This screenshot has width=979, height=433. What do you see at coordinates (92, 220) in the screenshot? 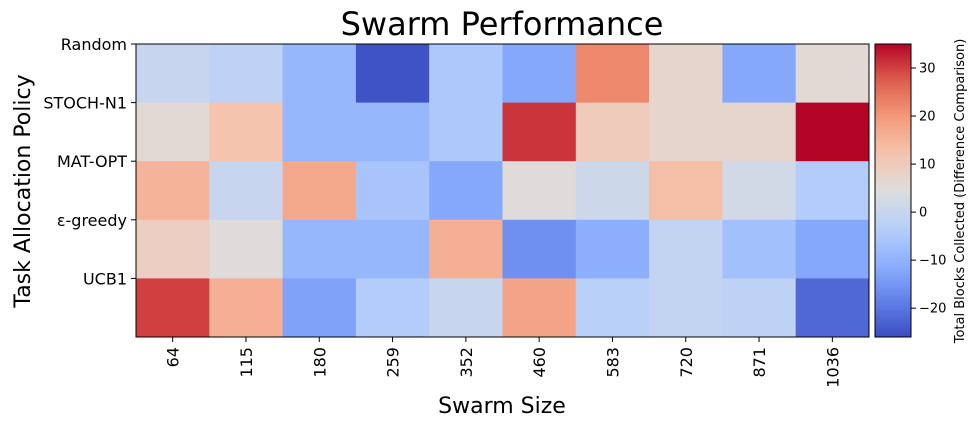
I see `y-tick-label: ε-greedy` at bounding box center [92, 220].